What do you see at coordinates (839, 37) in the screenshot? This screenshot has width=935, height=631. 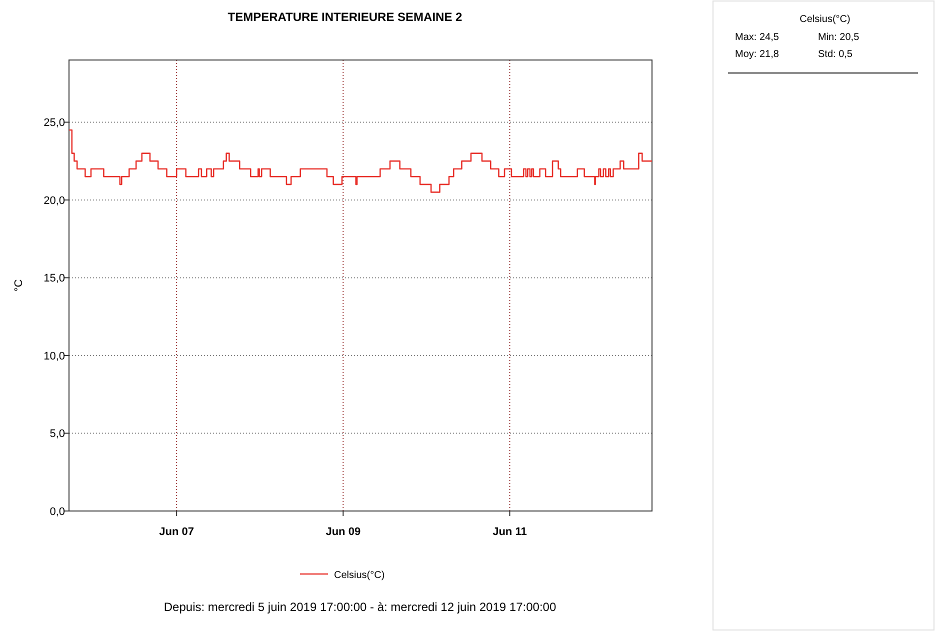 I see `text: Min: 20,5` at bounding box center [839, 37].